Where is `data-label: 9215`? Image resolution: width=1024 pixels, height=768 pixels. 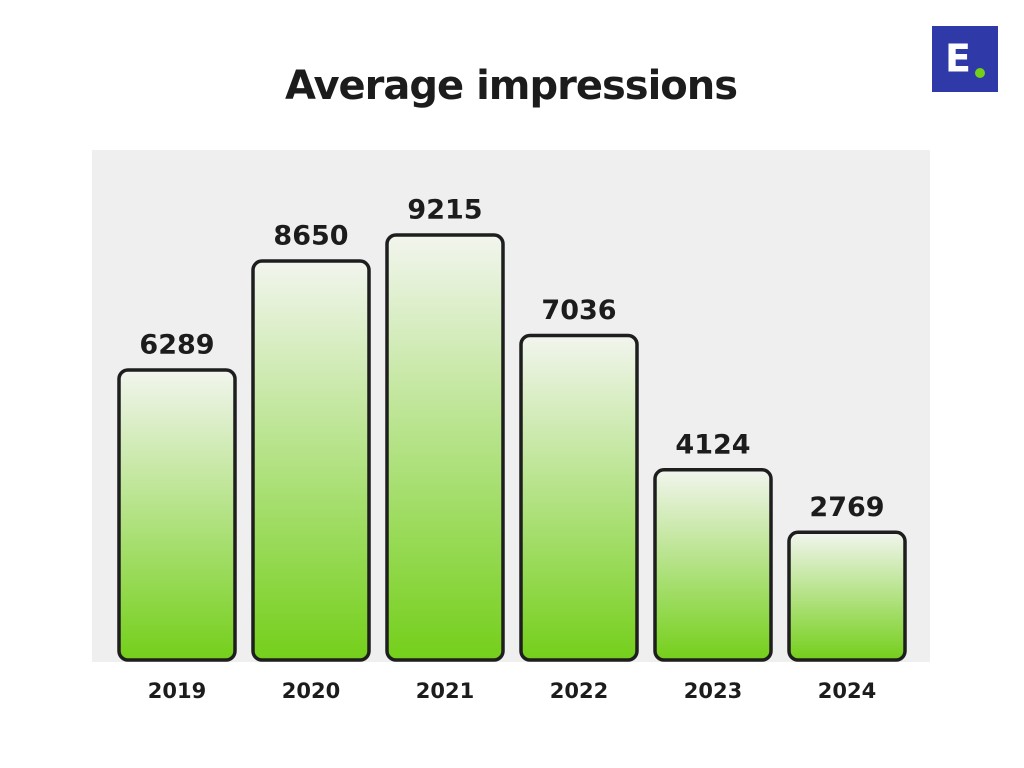
data-label: 9215 is located at coordinates (444, 210).